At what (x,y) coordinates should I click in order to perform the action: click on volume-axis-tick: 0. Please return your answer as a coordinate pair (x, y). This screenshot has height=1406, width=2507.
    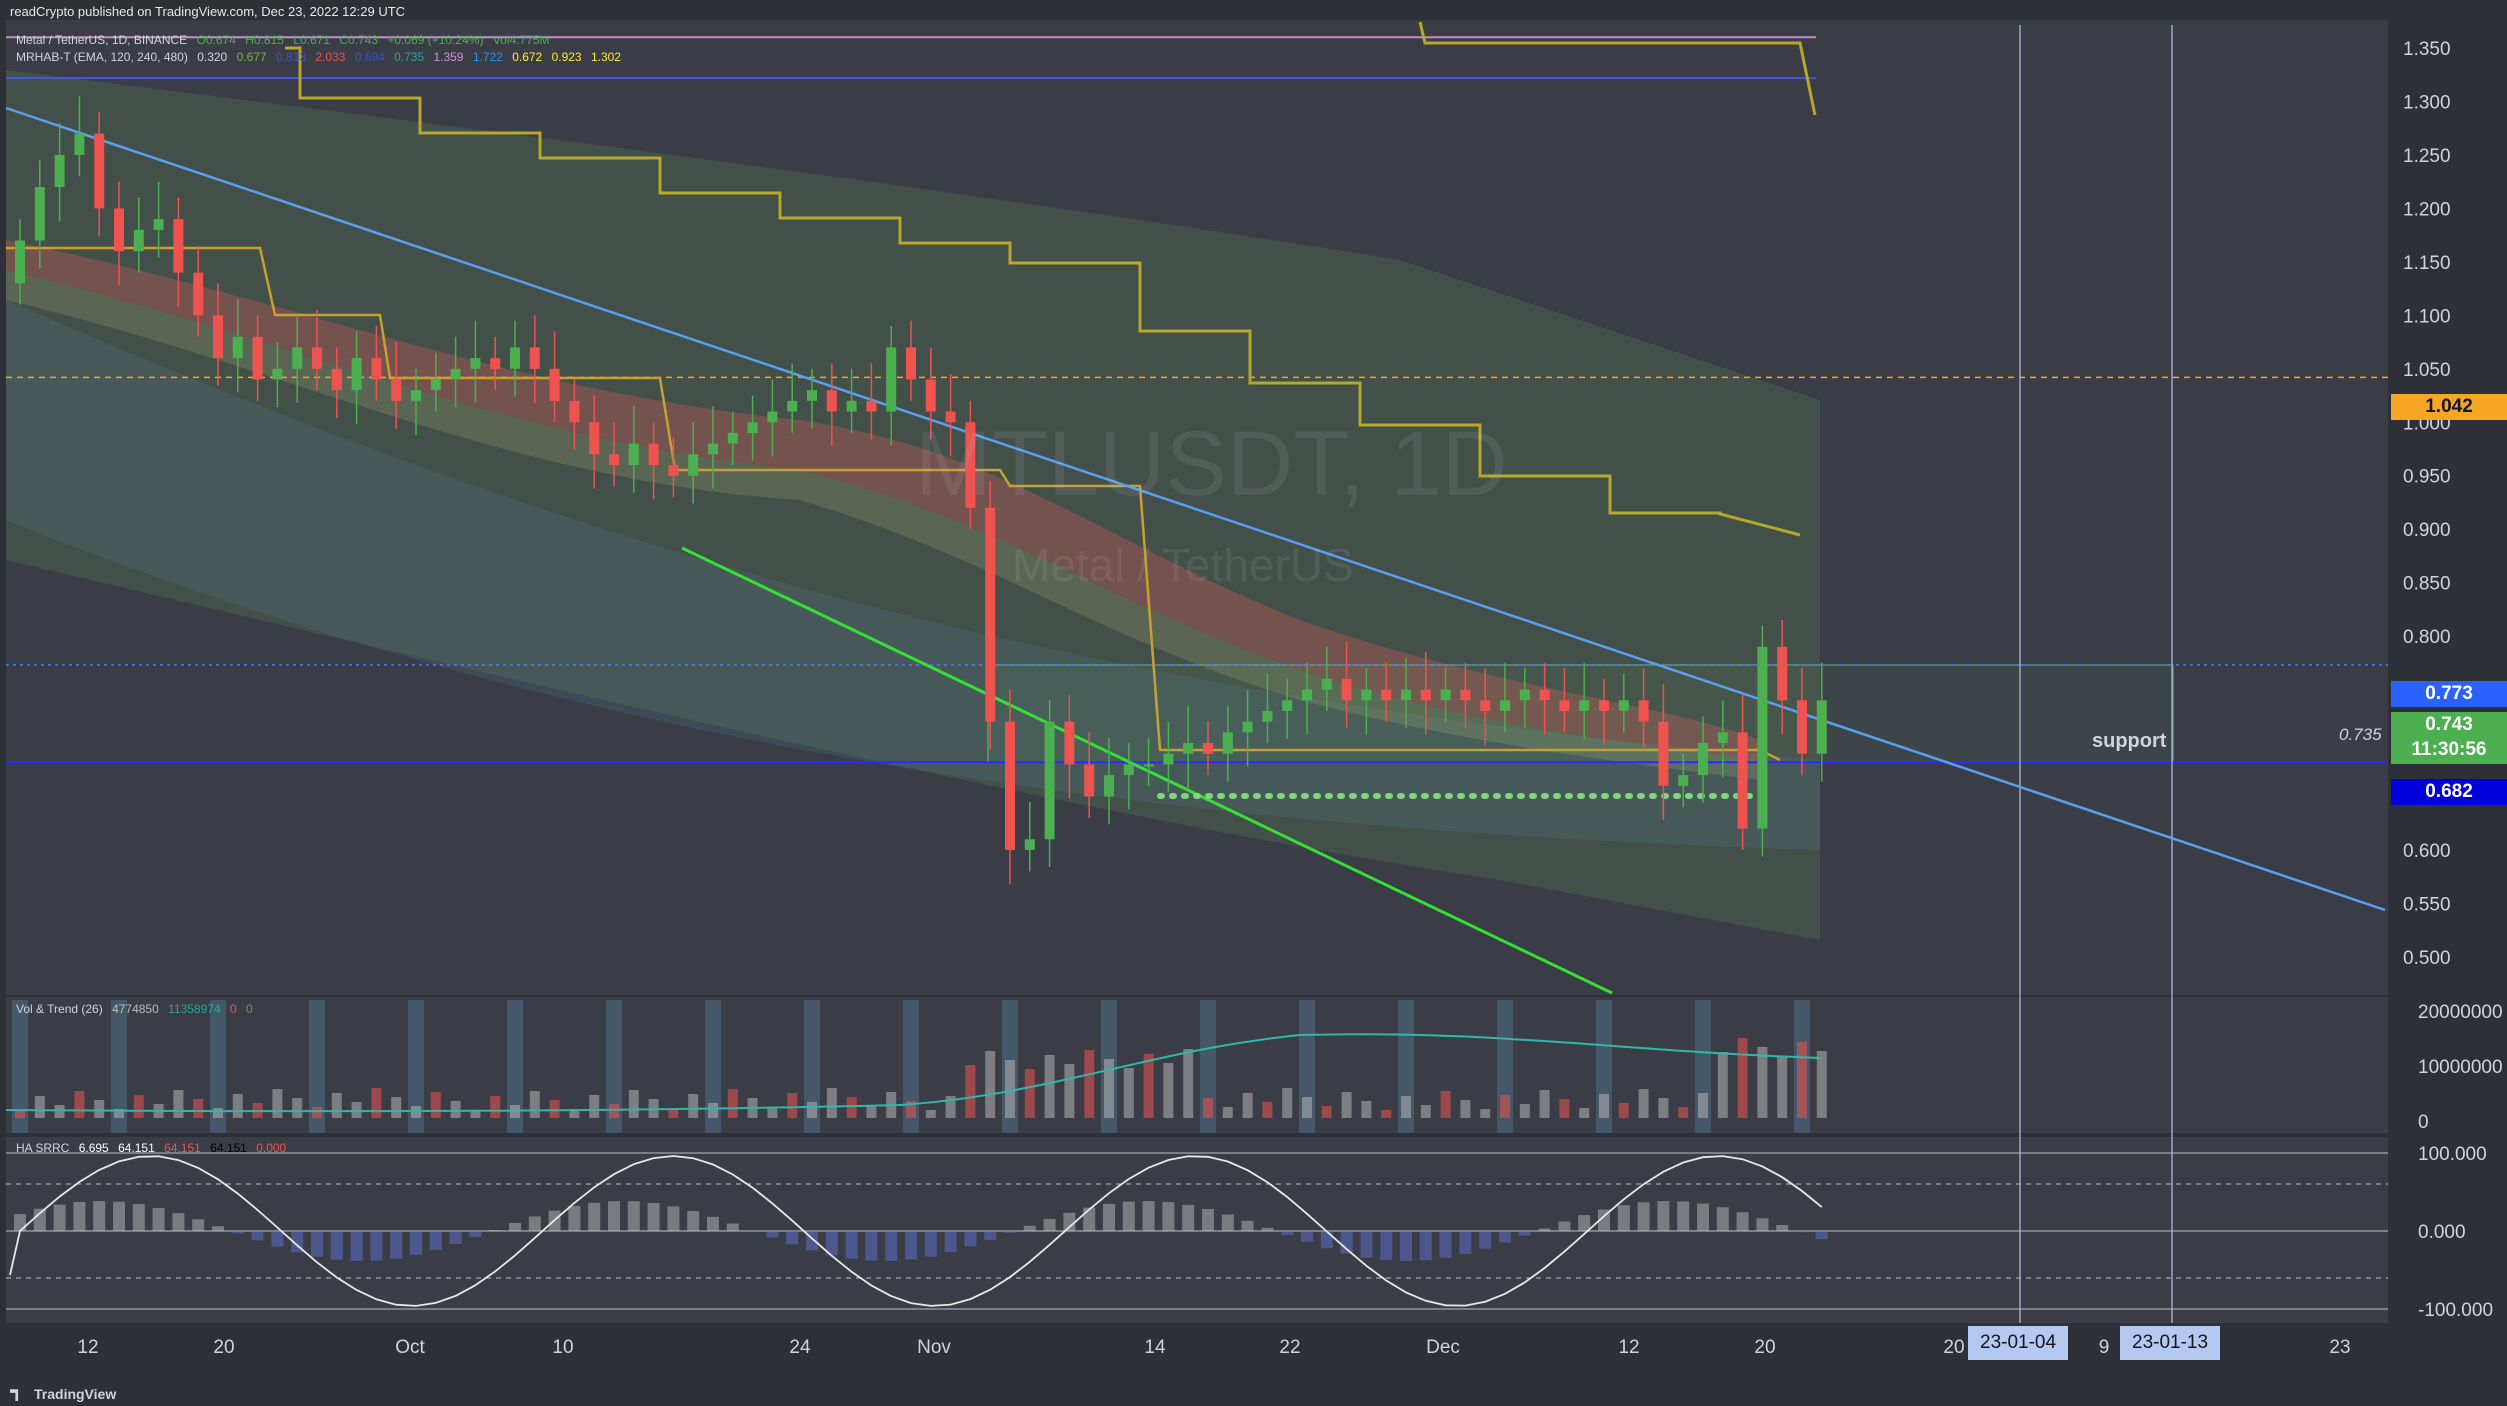
    Looking at the image, I should click on (2423, 1122).